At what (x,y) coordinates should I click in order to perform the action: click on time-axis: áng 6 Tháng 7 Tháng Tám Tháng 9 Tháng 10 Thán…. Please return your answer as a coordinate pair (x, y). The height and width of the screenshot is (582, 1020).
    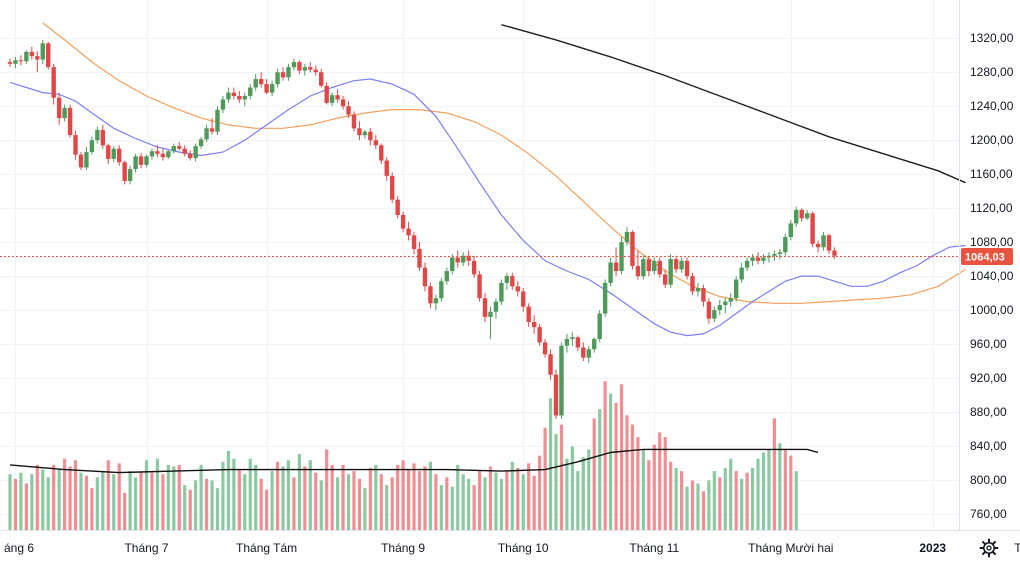
    Looking at the image, I should click on (512, 548).